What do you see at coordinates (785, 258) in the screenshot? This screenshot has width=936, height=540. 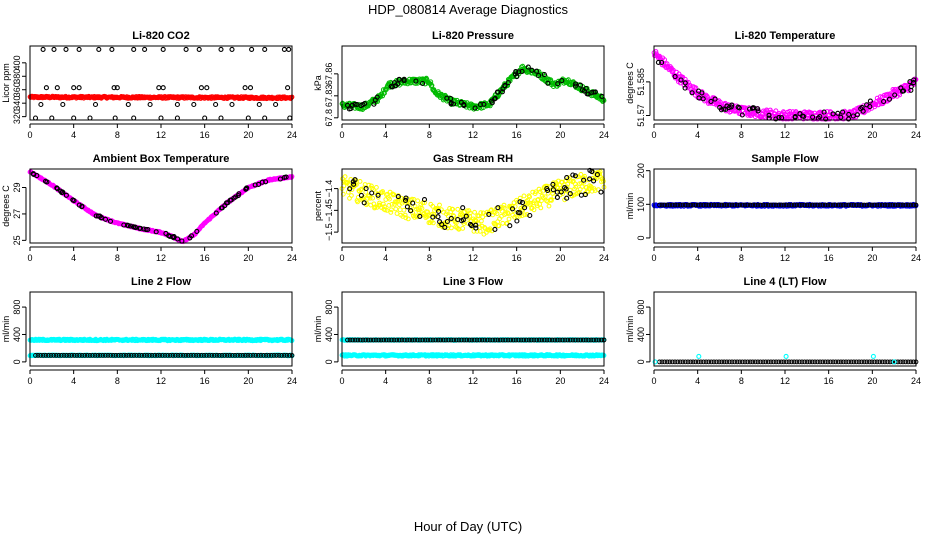 I see `x-tick-label: 12` at bounding box center [785, 258].